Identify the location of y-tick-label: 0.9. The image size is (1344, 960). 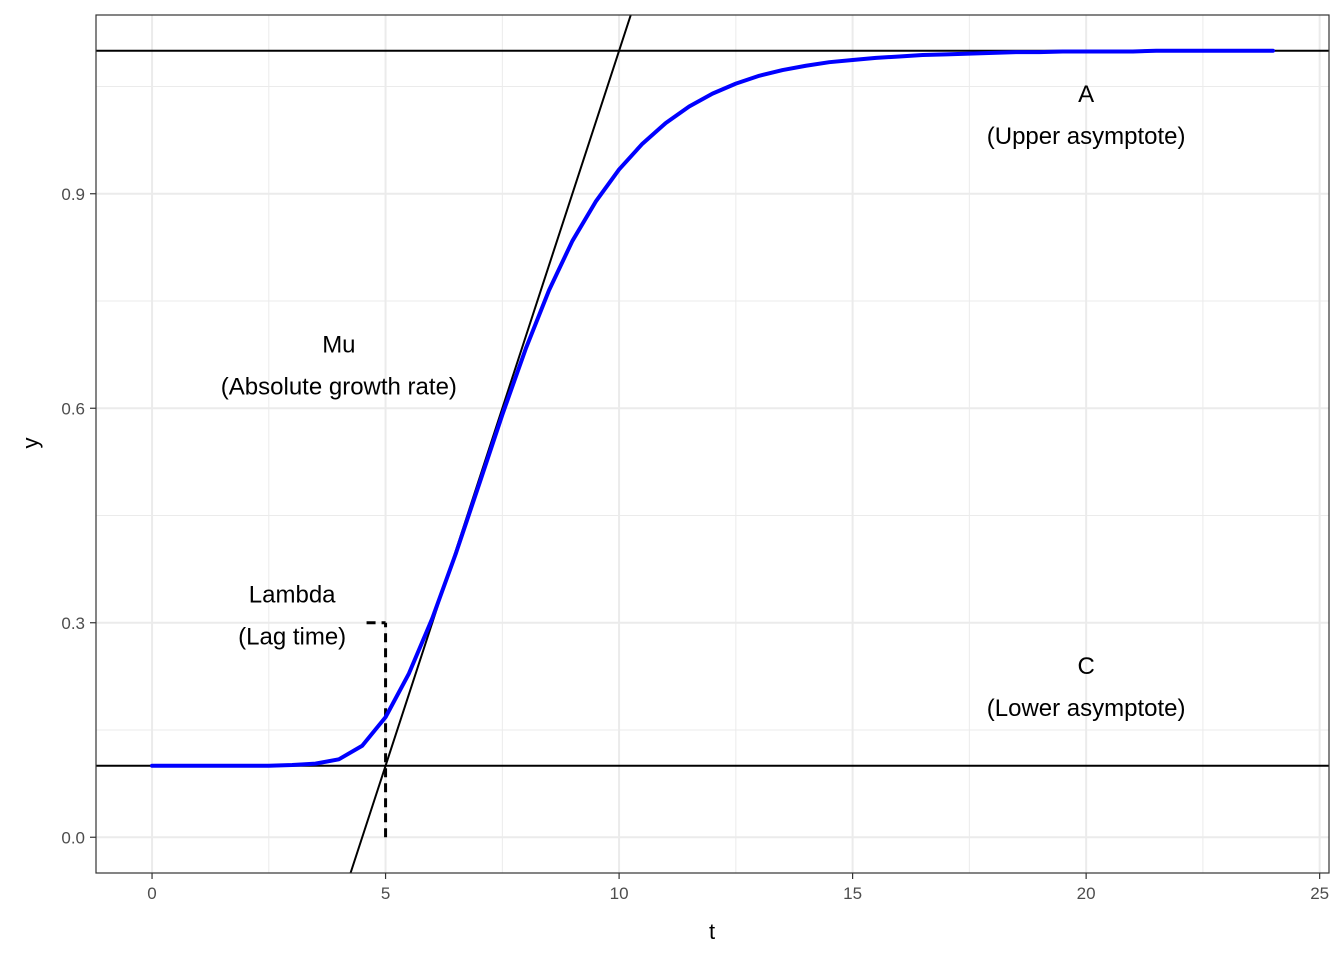
(73, 194).